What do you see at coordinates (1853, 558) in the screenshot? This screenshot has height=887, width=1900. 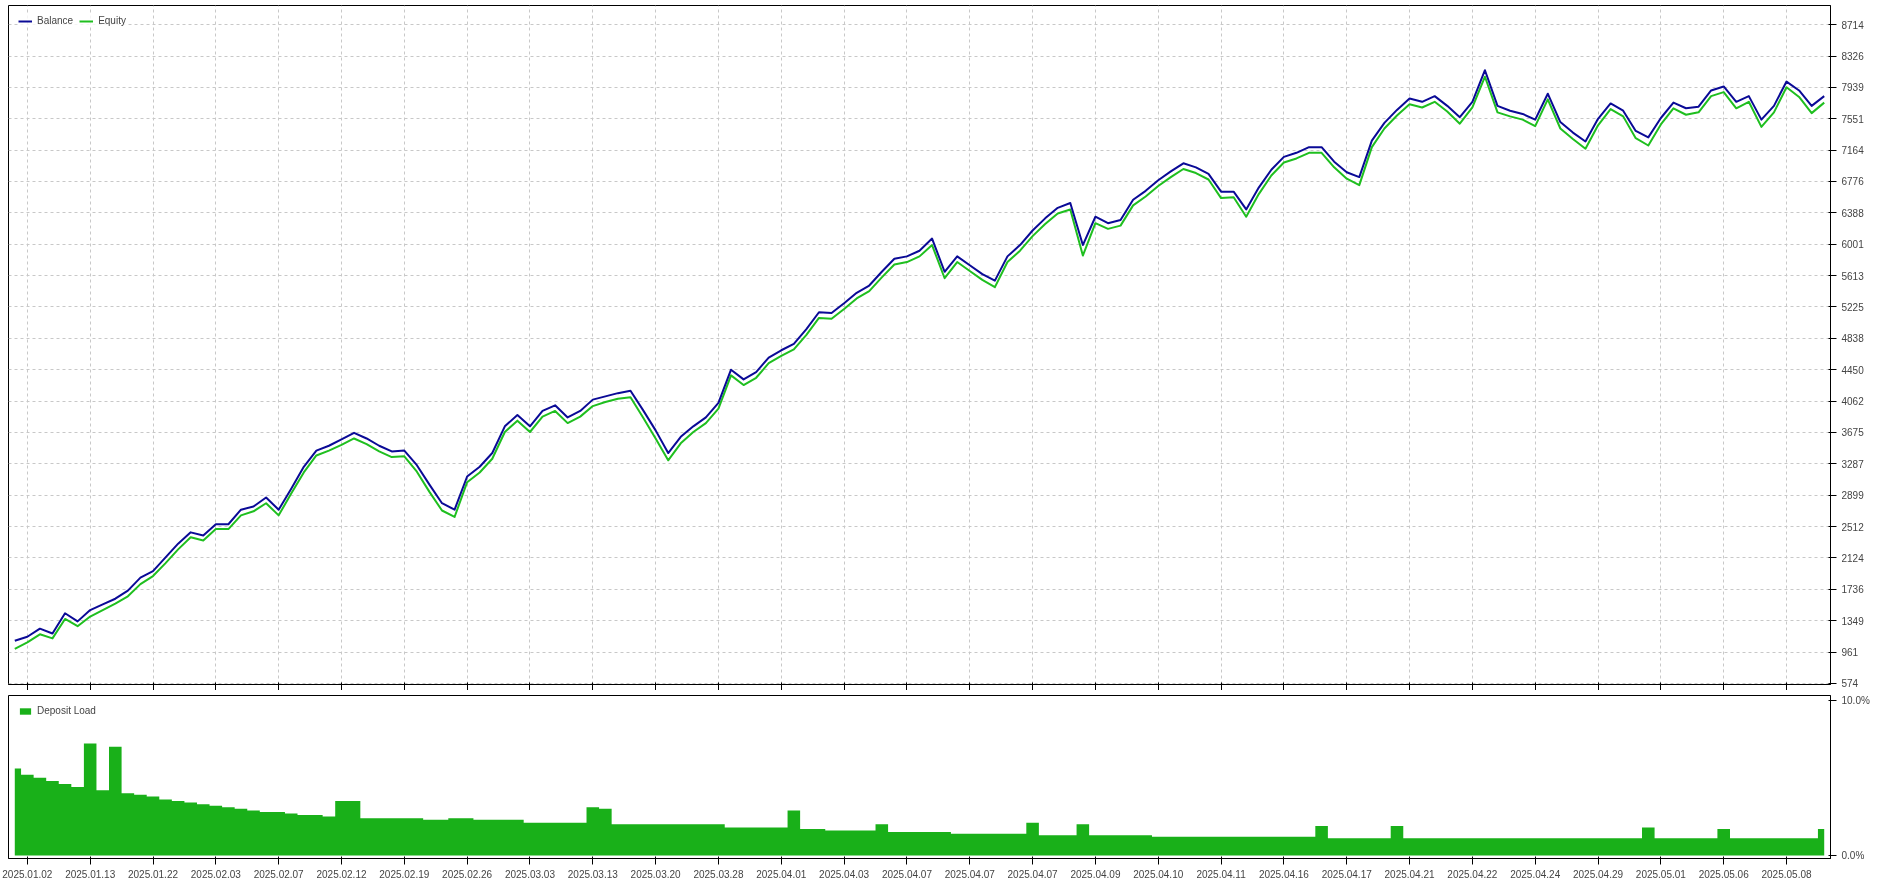 I see `y-tick-label: 2124` at bounding box center [1853, 558].